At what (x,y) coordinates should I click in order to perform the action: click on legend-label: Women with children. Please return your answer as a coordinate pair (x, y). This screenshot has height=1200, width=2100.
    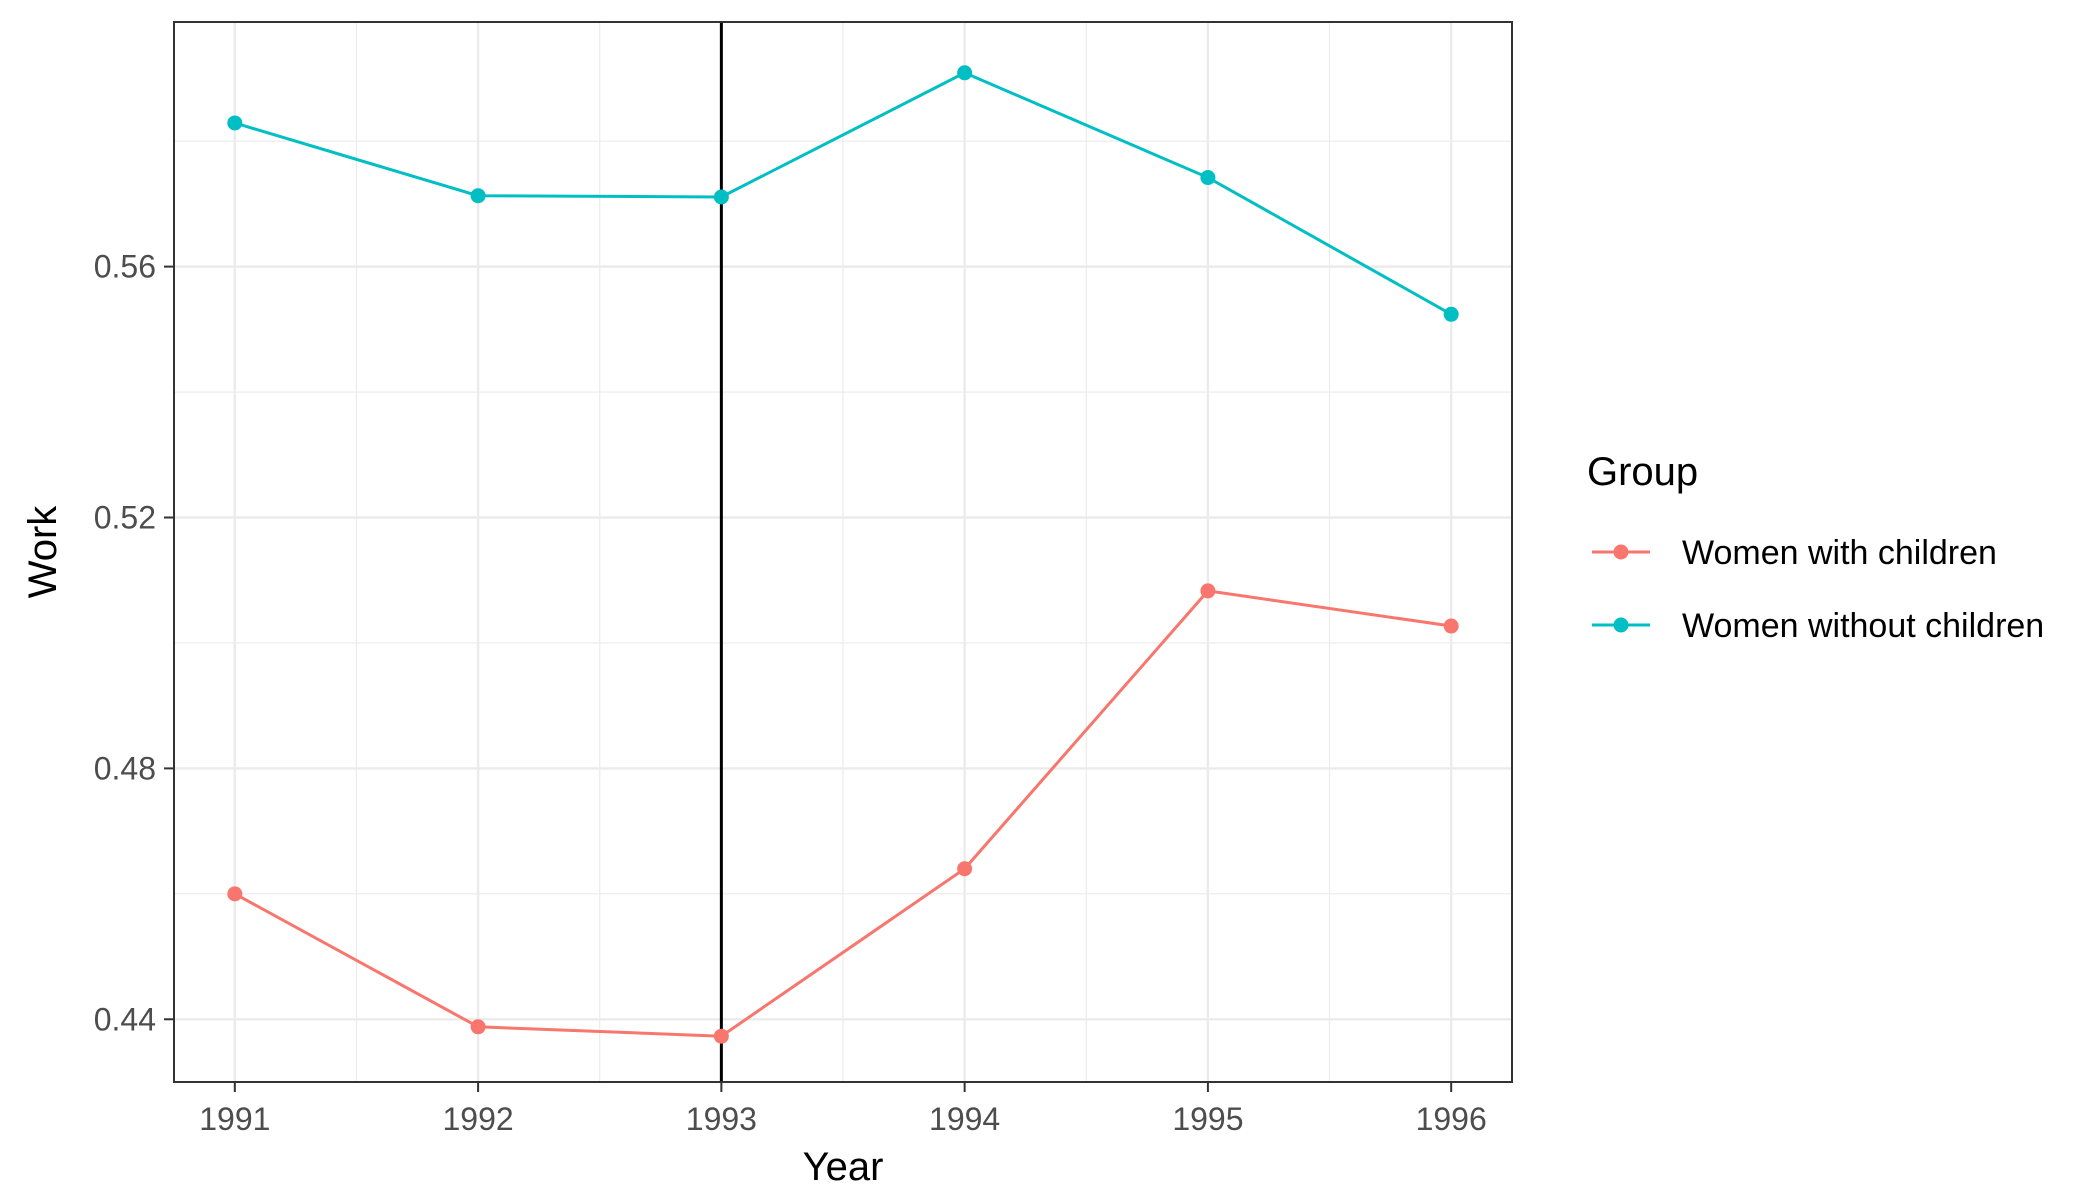
    Looking at the image, I should click on (1839, 553).